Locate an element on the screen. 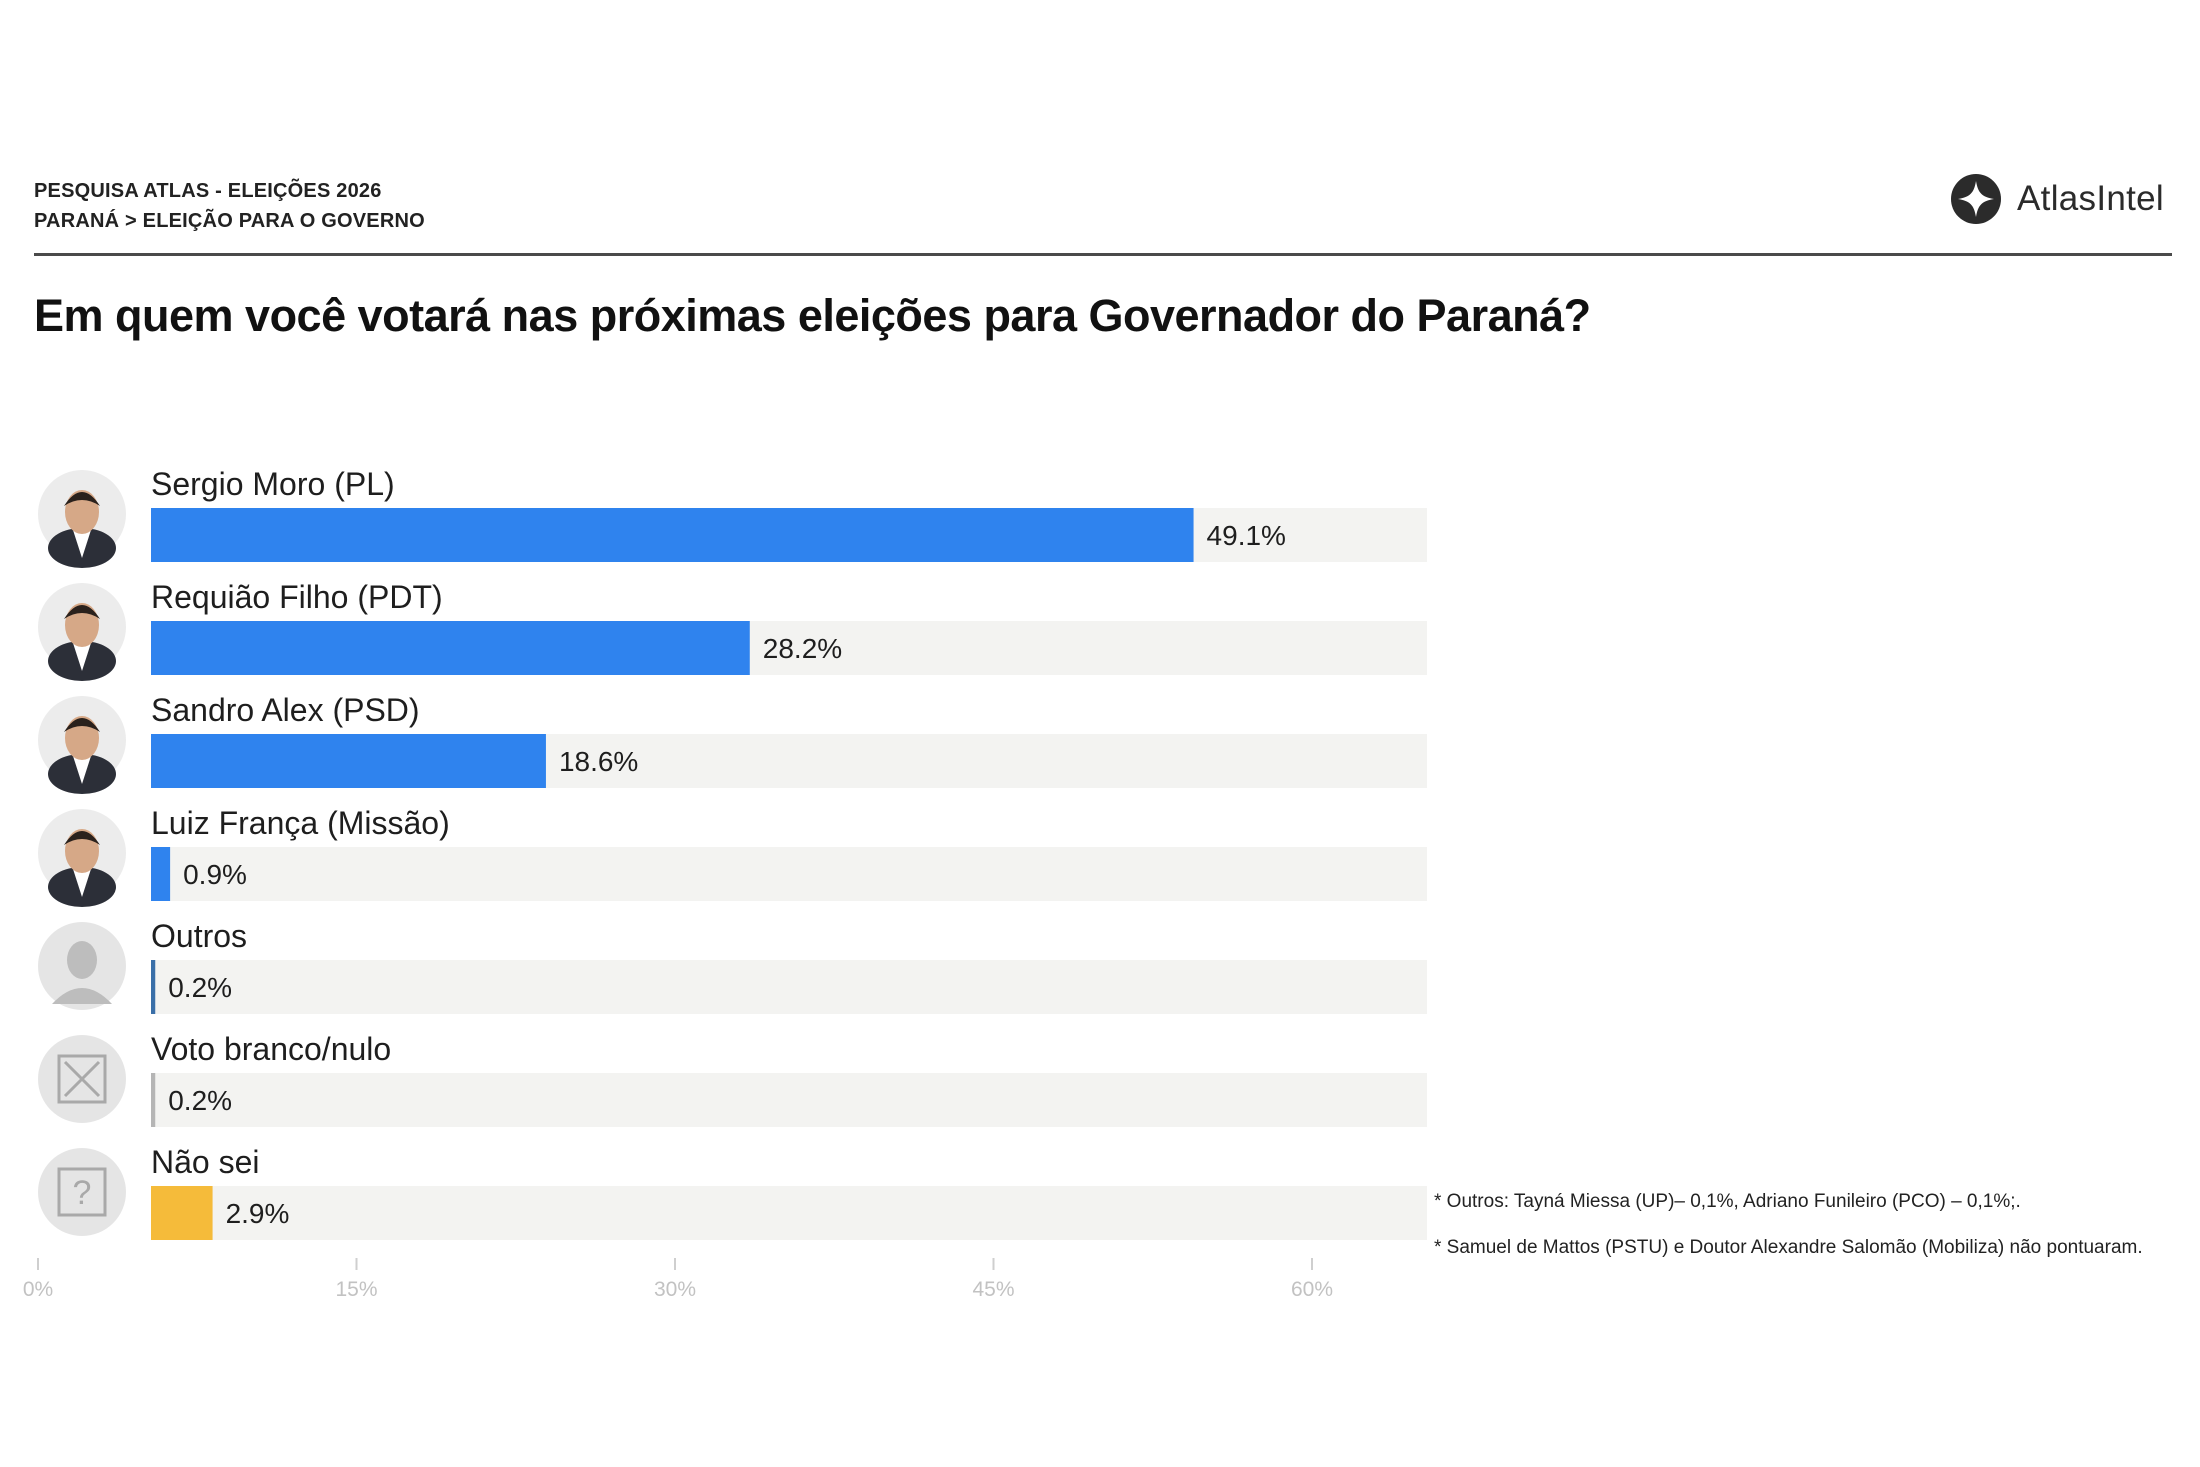  data-label: 28.2% is located at coordinates (802, 648).